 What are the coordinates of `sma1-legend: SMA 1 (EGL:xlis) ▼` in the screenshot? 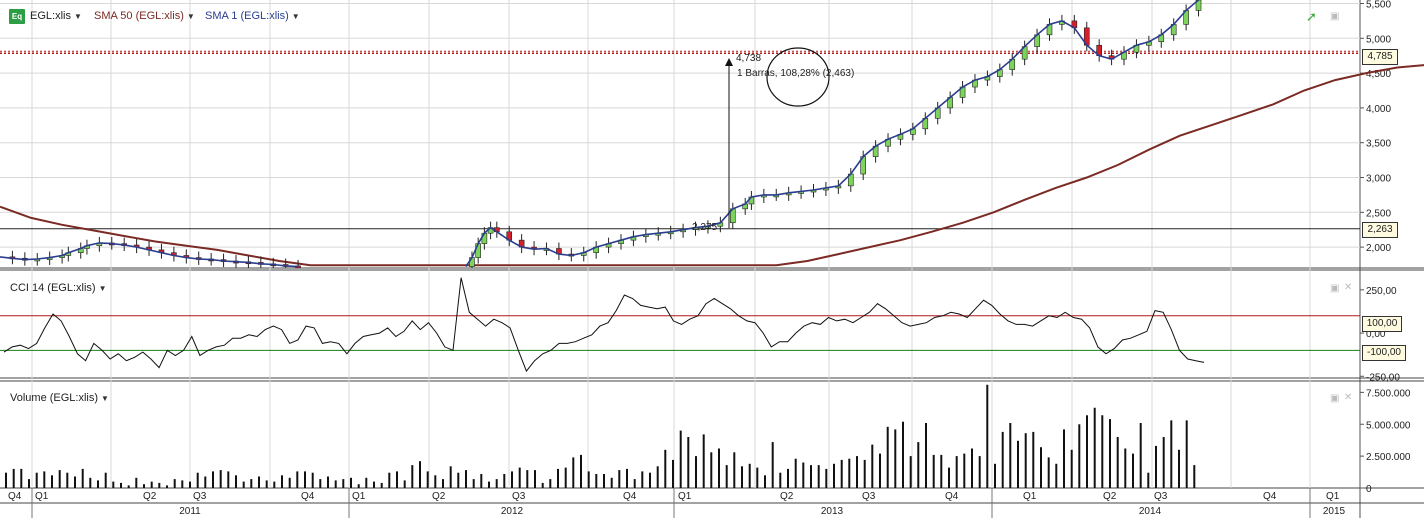 It's located at (252, 16).